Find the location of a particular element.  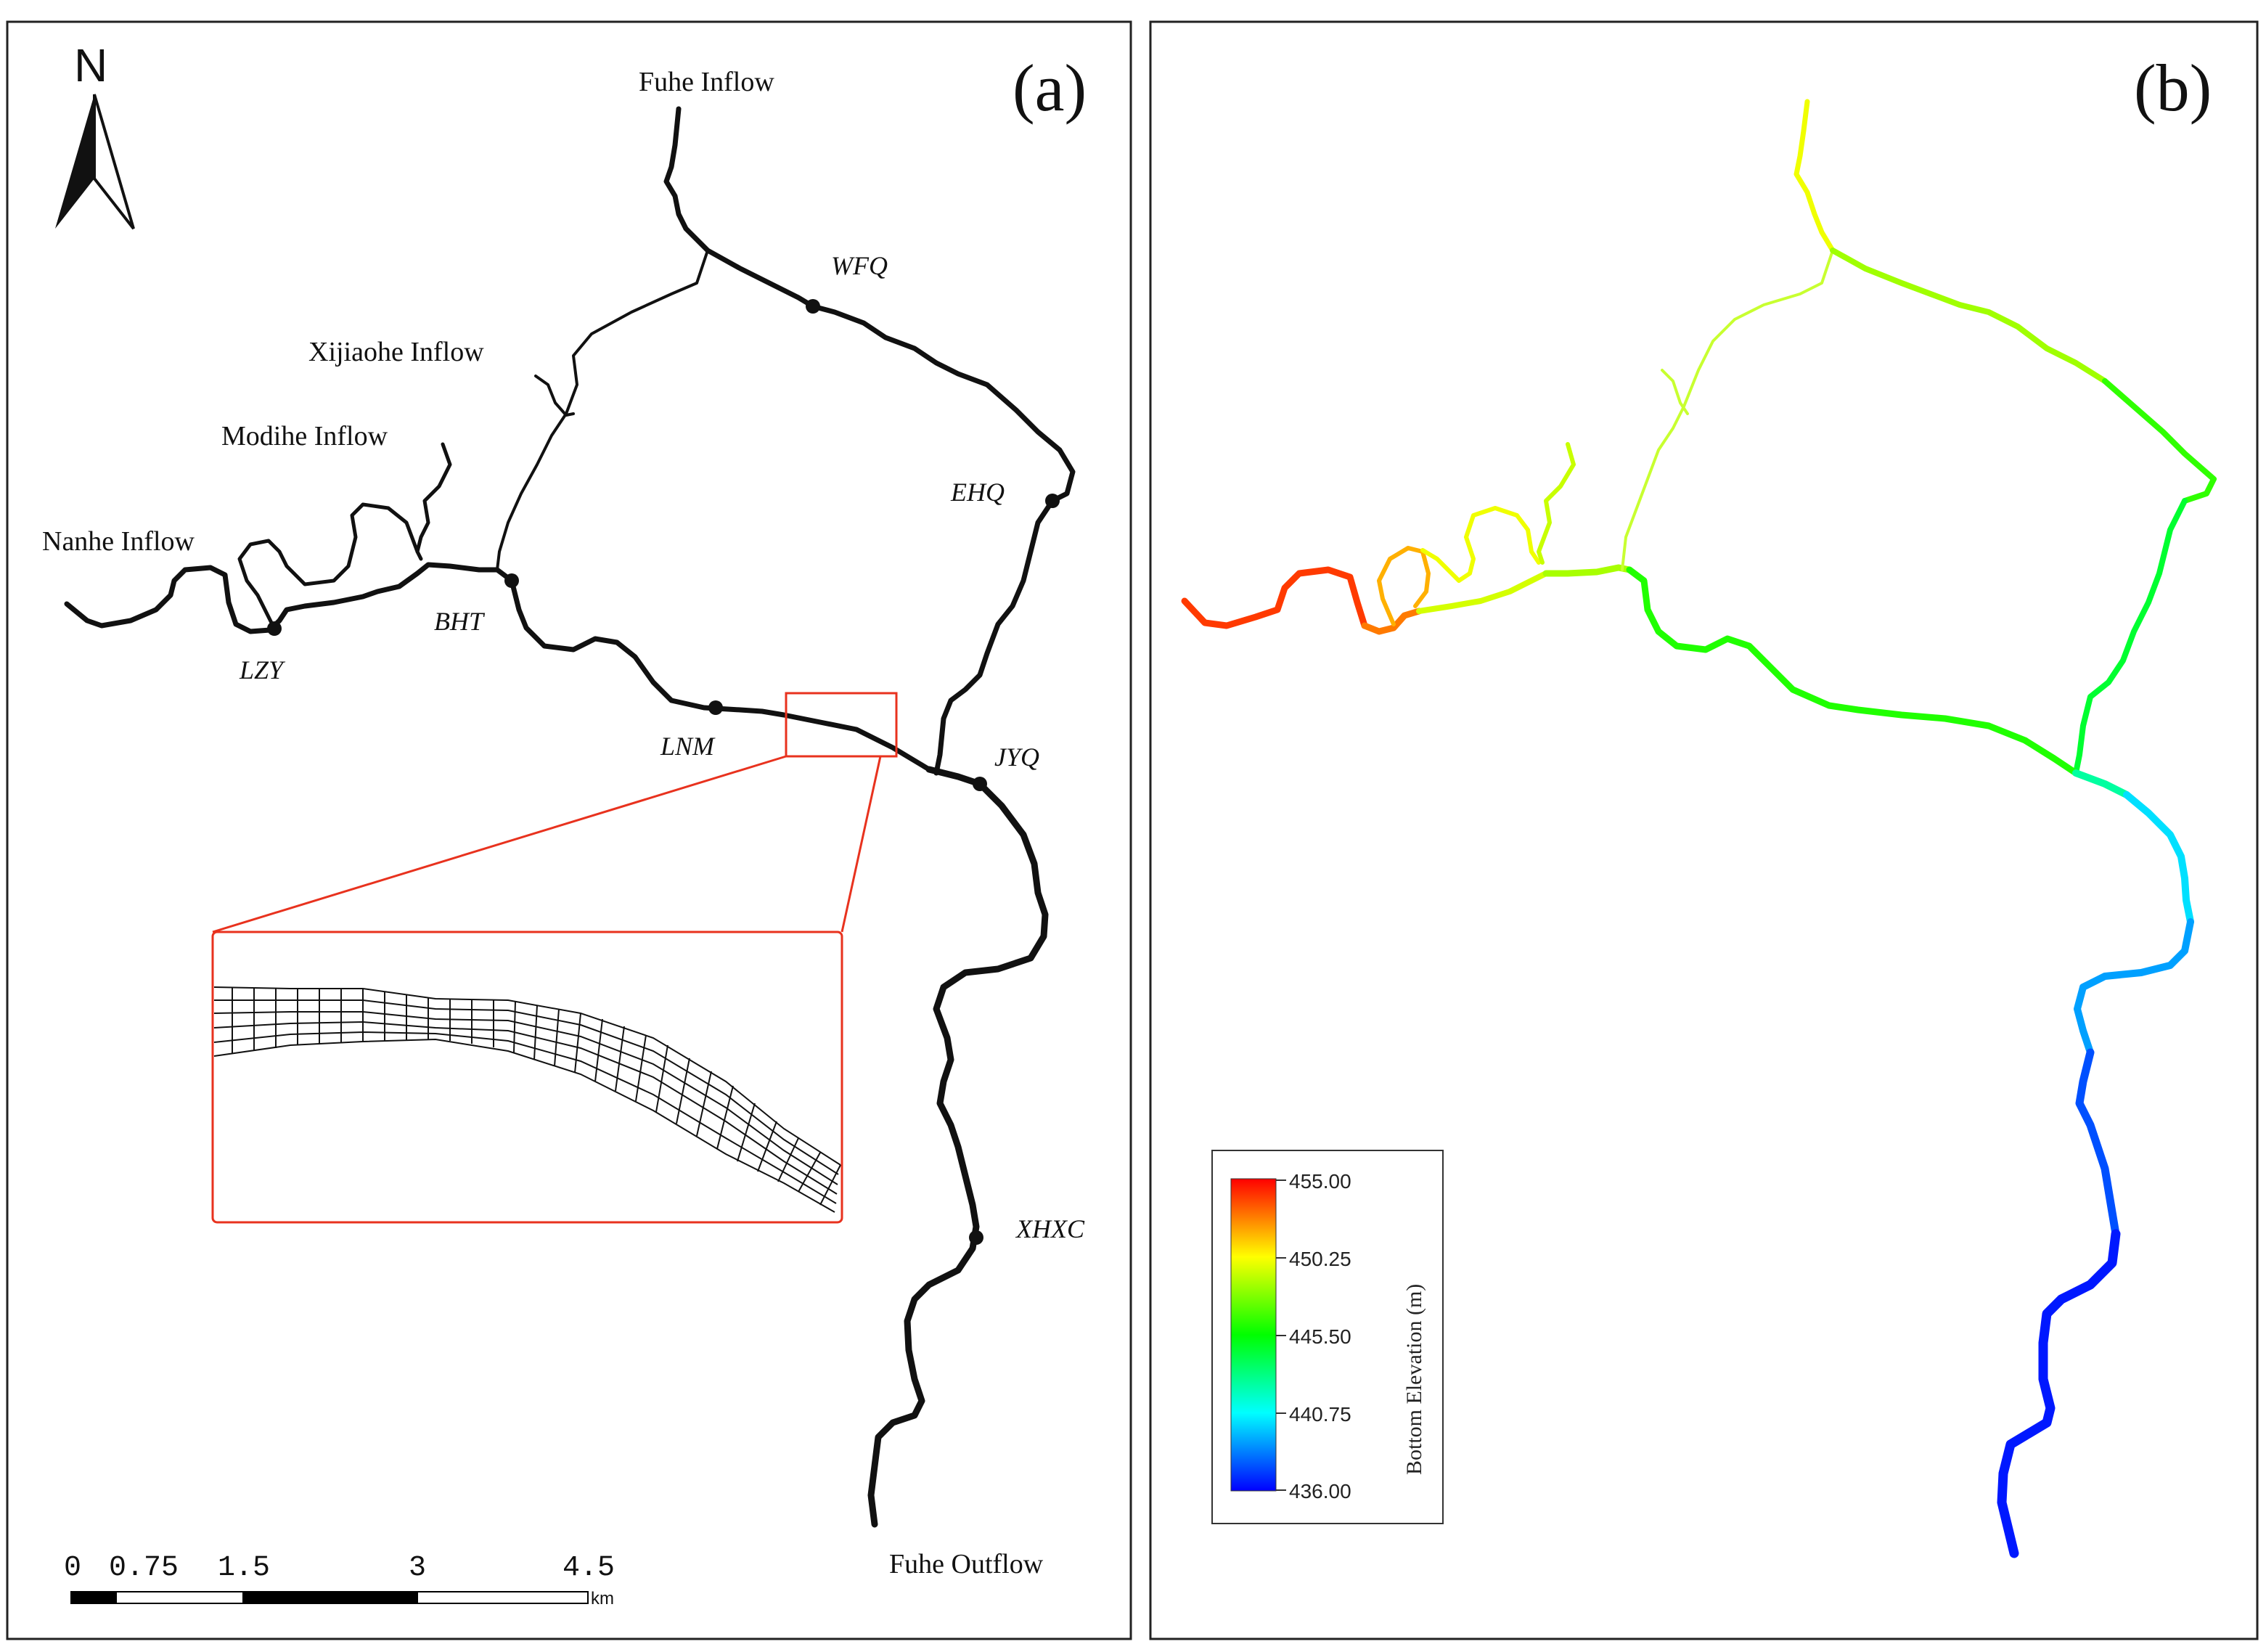

station-wfq-label: WFQ is located at coordinates (859, 265).